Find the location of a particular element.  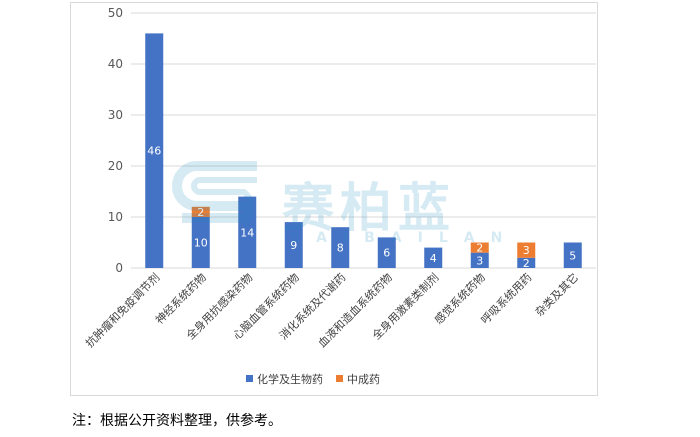

y-tick-label: 20 is located at coordinates (115, 166).